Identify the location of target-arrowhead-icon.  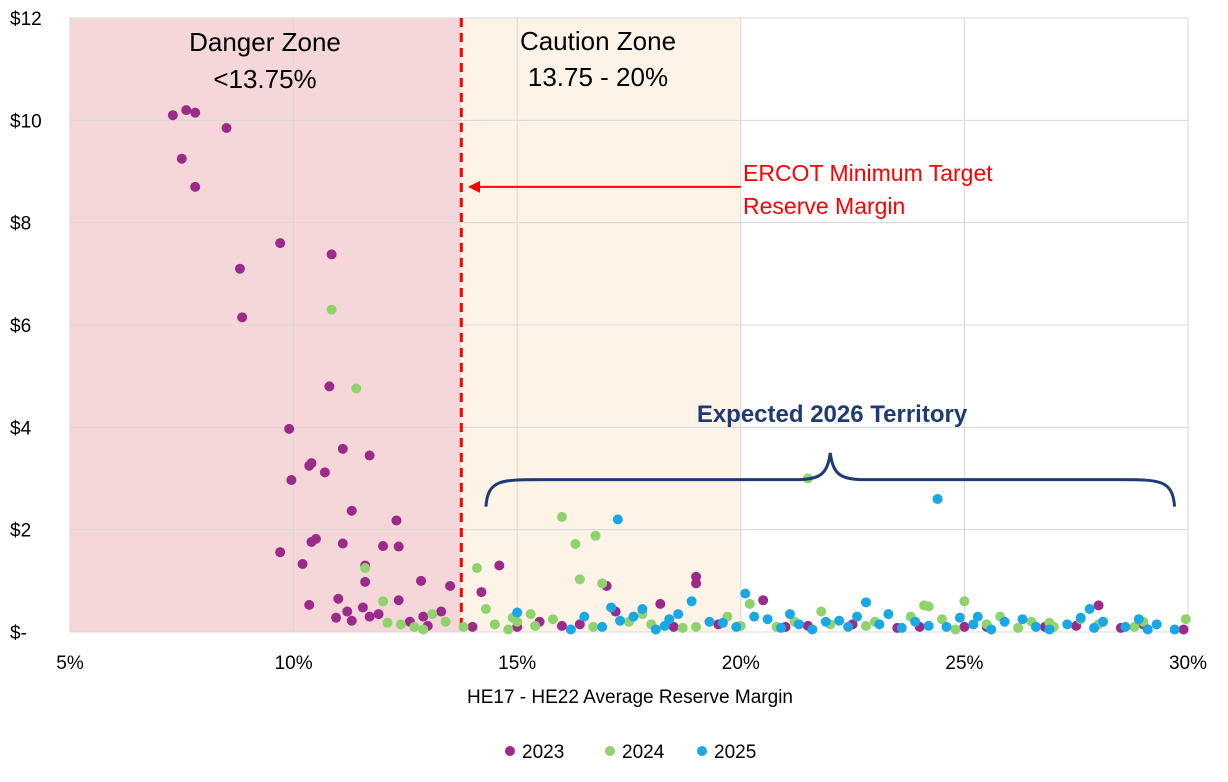
(474, 186).